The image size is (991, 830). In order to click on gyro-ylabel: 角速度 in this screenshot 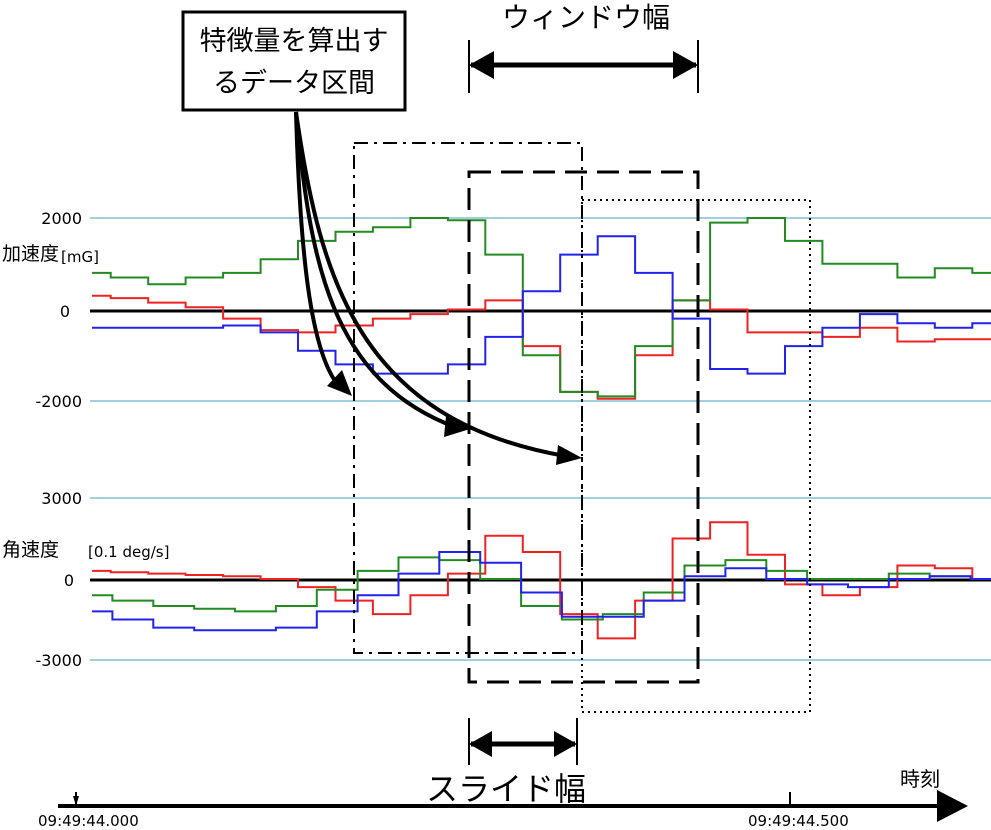, I will do `click(30, 550)`.